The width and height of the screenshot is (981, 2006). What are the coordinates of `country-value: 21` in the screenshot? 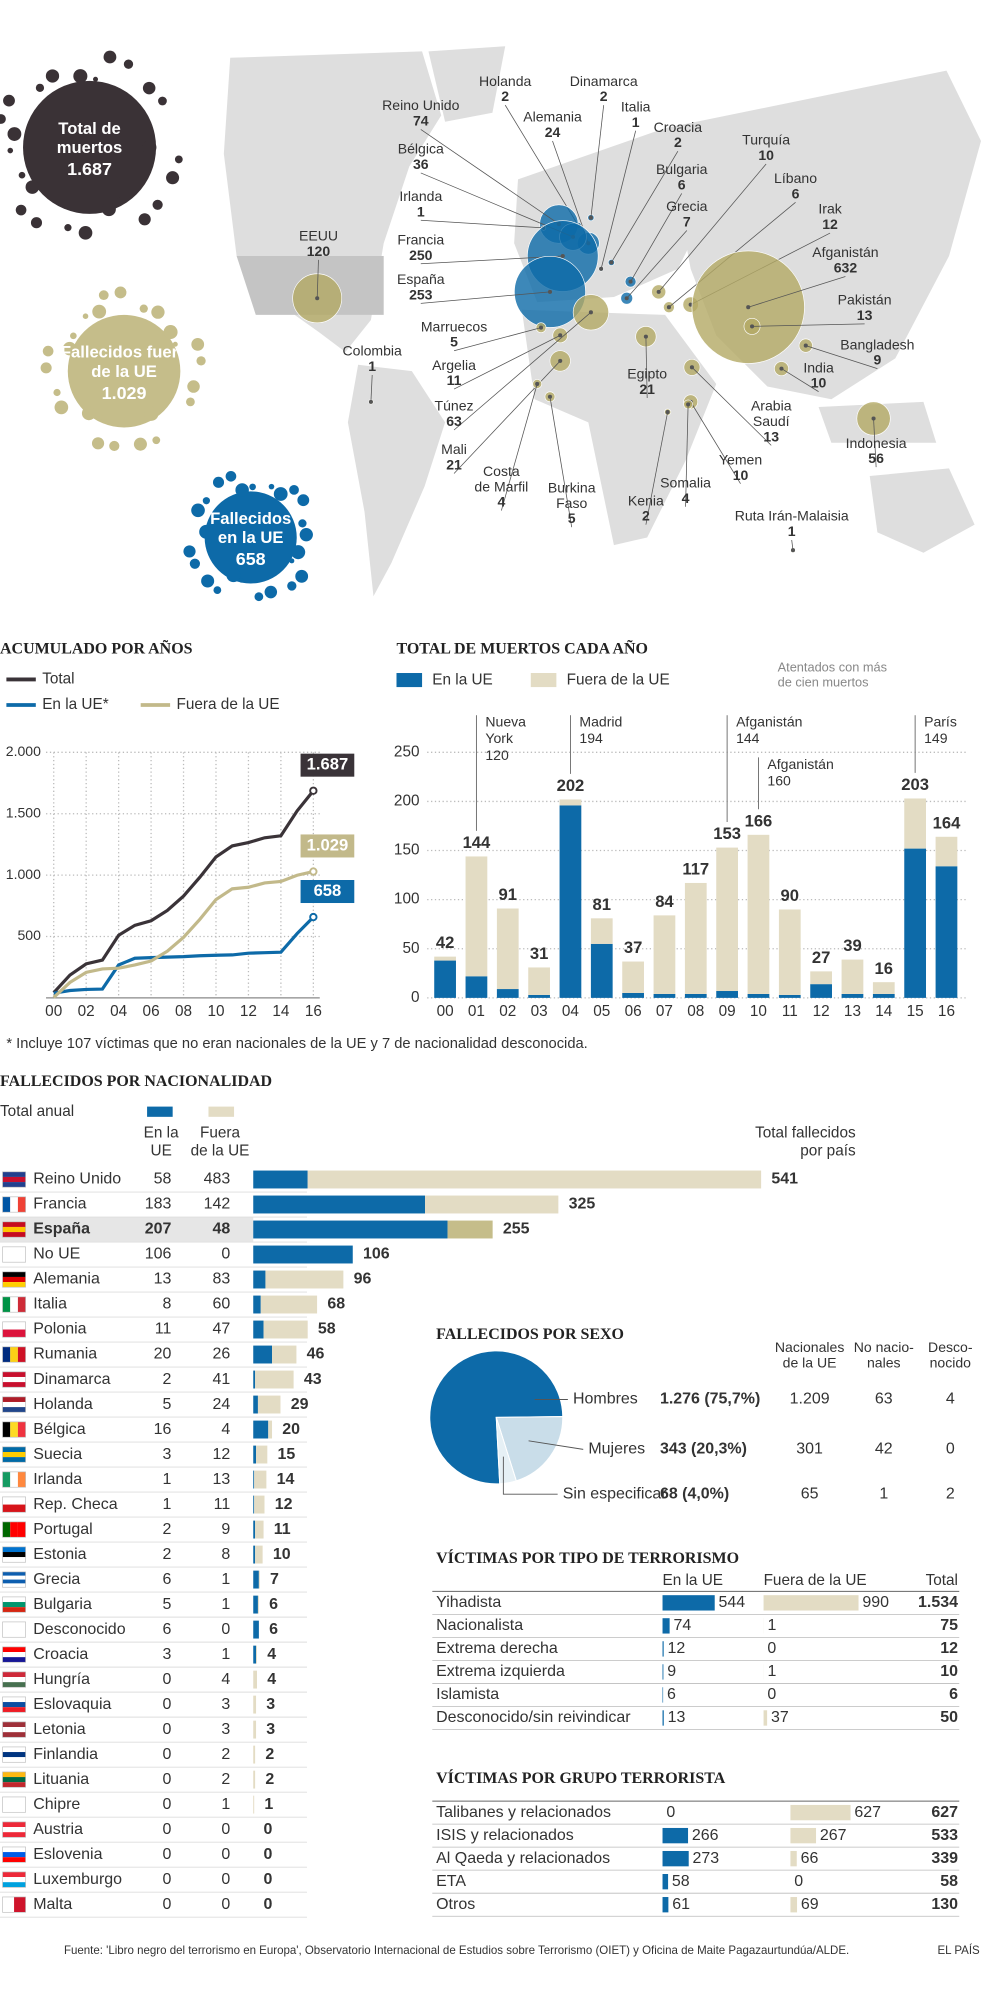 It's located at (647, 389).